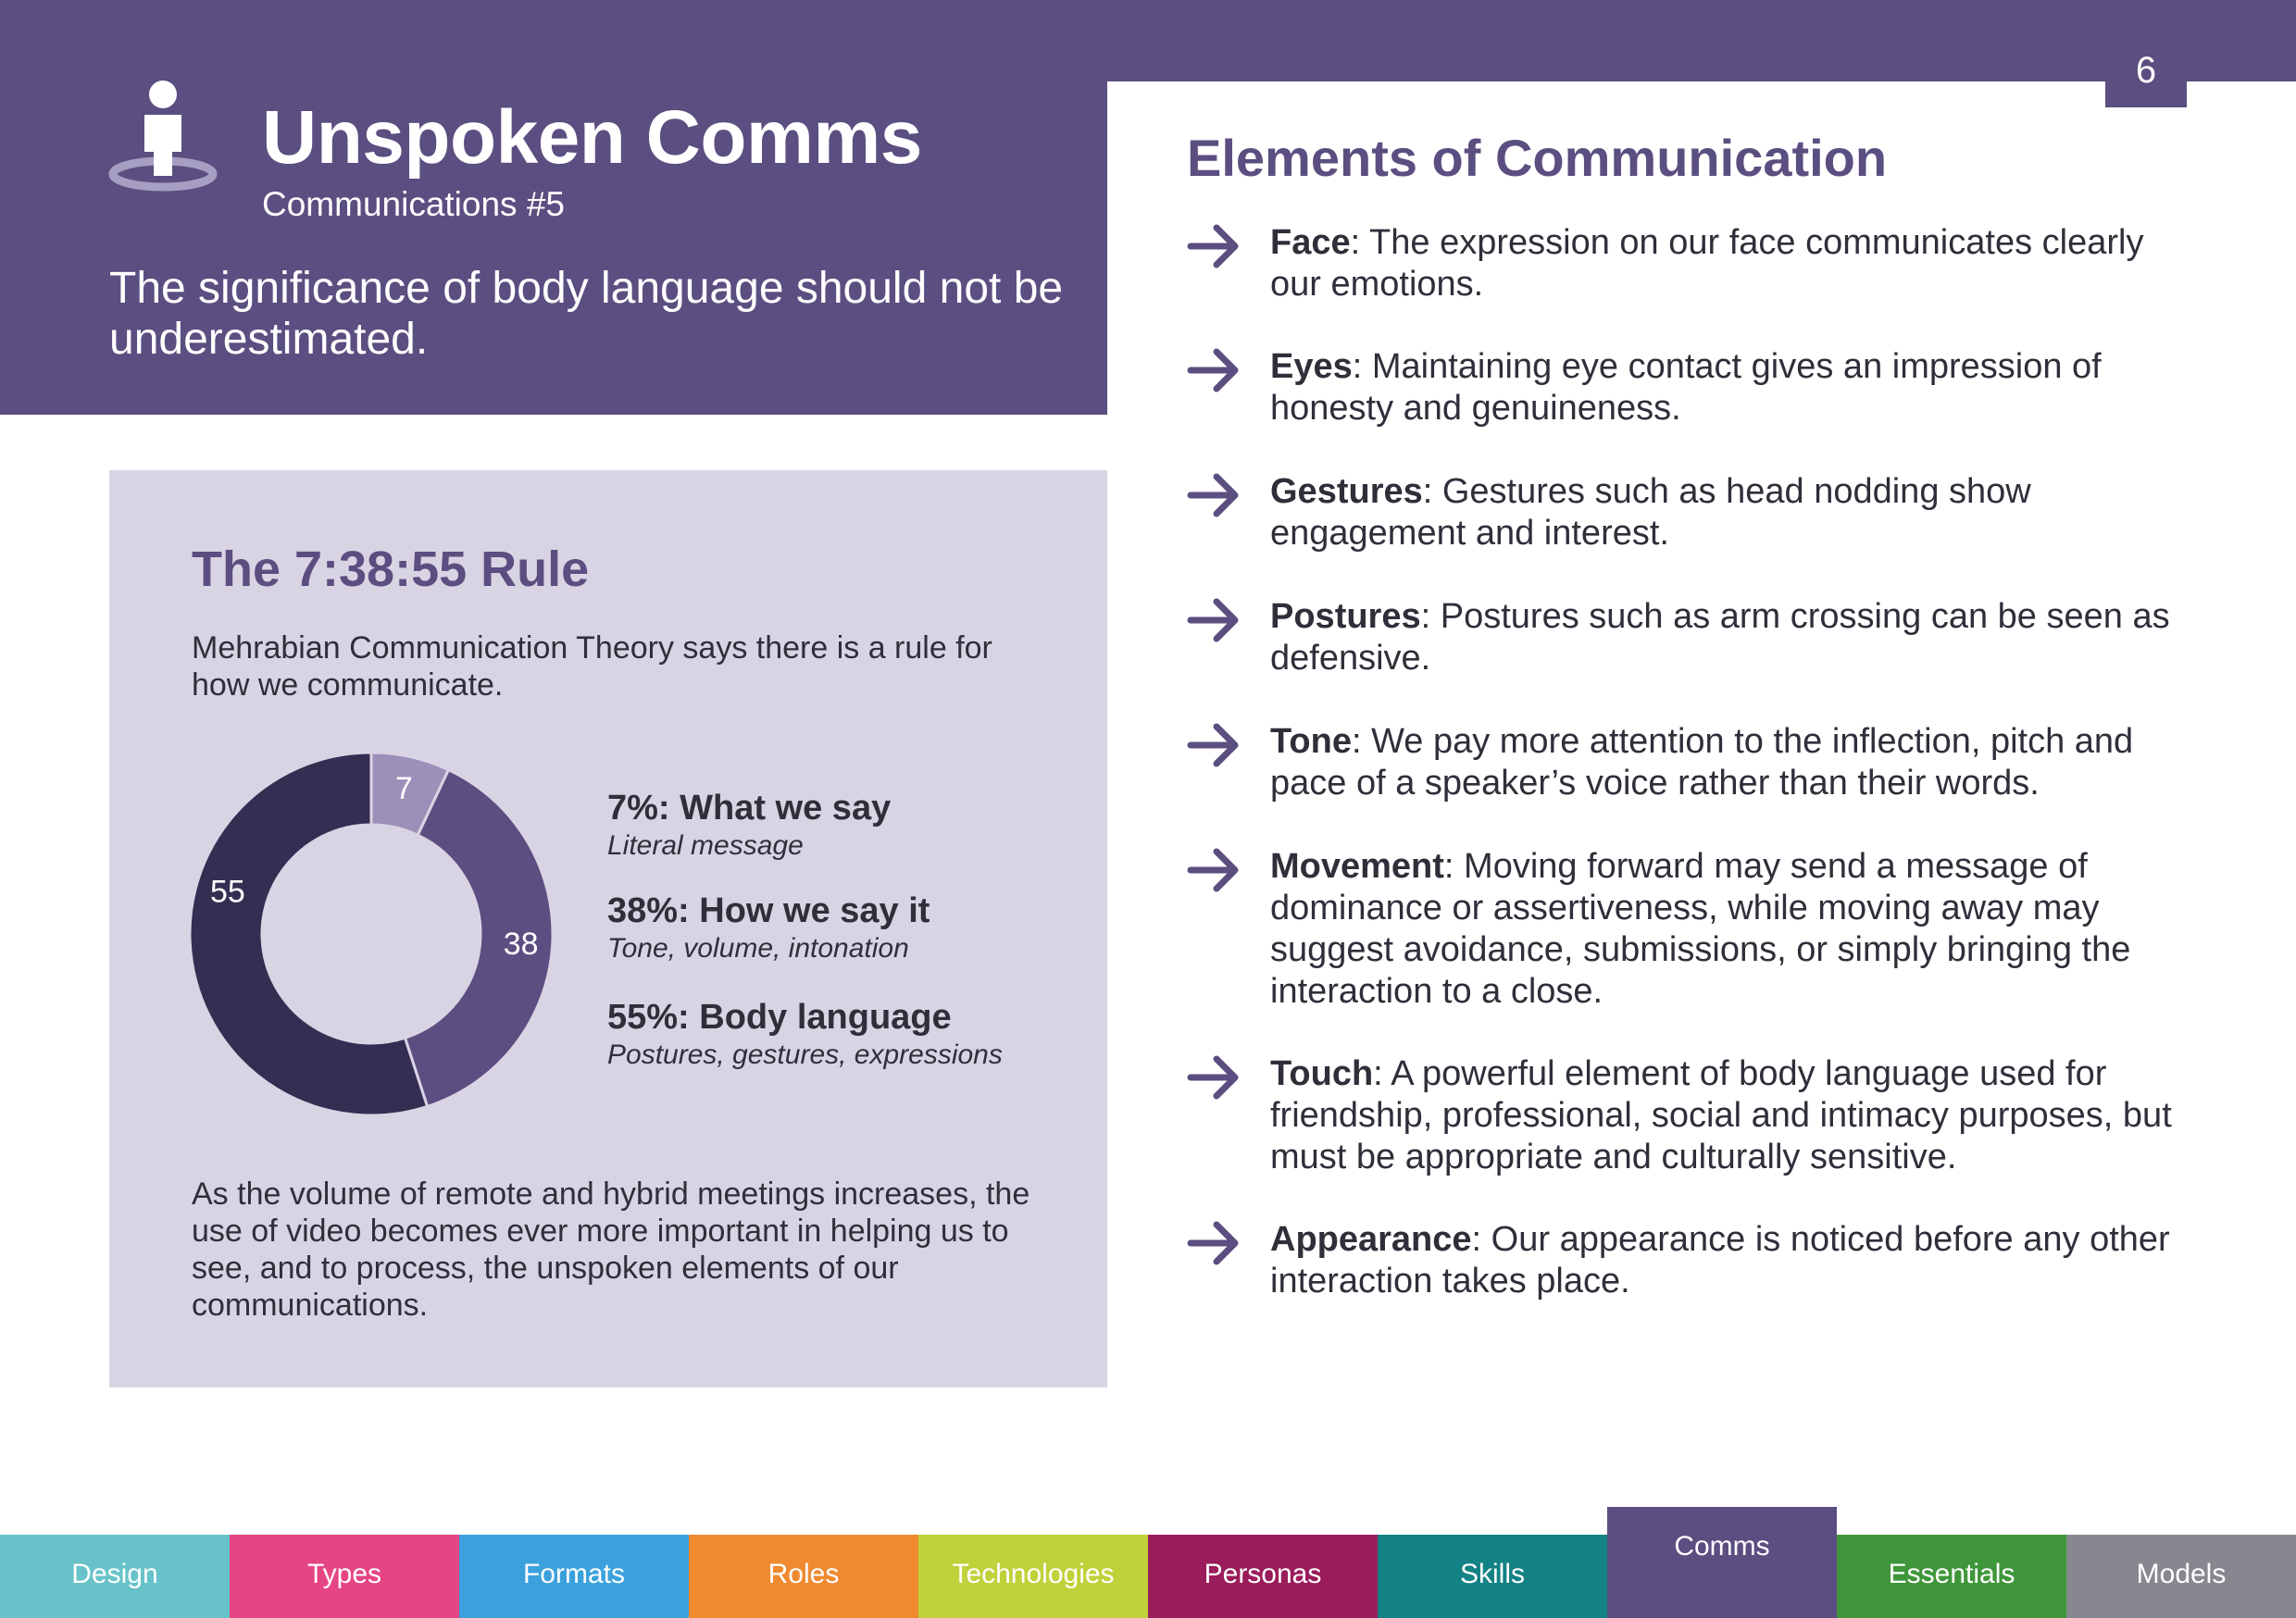 Image resolution: width=2296 pixels, height=1618 pixels. Describe the element at coordinates (2181, 1576) in the screenshot. I see `nav-tab-models: Models` at that location.